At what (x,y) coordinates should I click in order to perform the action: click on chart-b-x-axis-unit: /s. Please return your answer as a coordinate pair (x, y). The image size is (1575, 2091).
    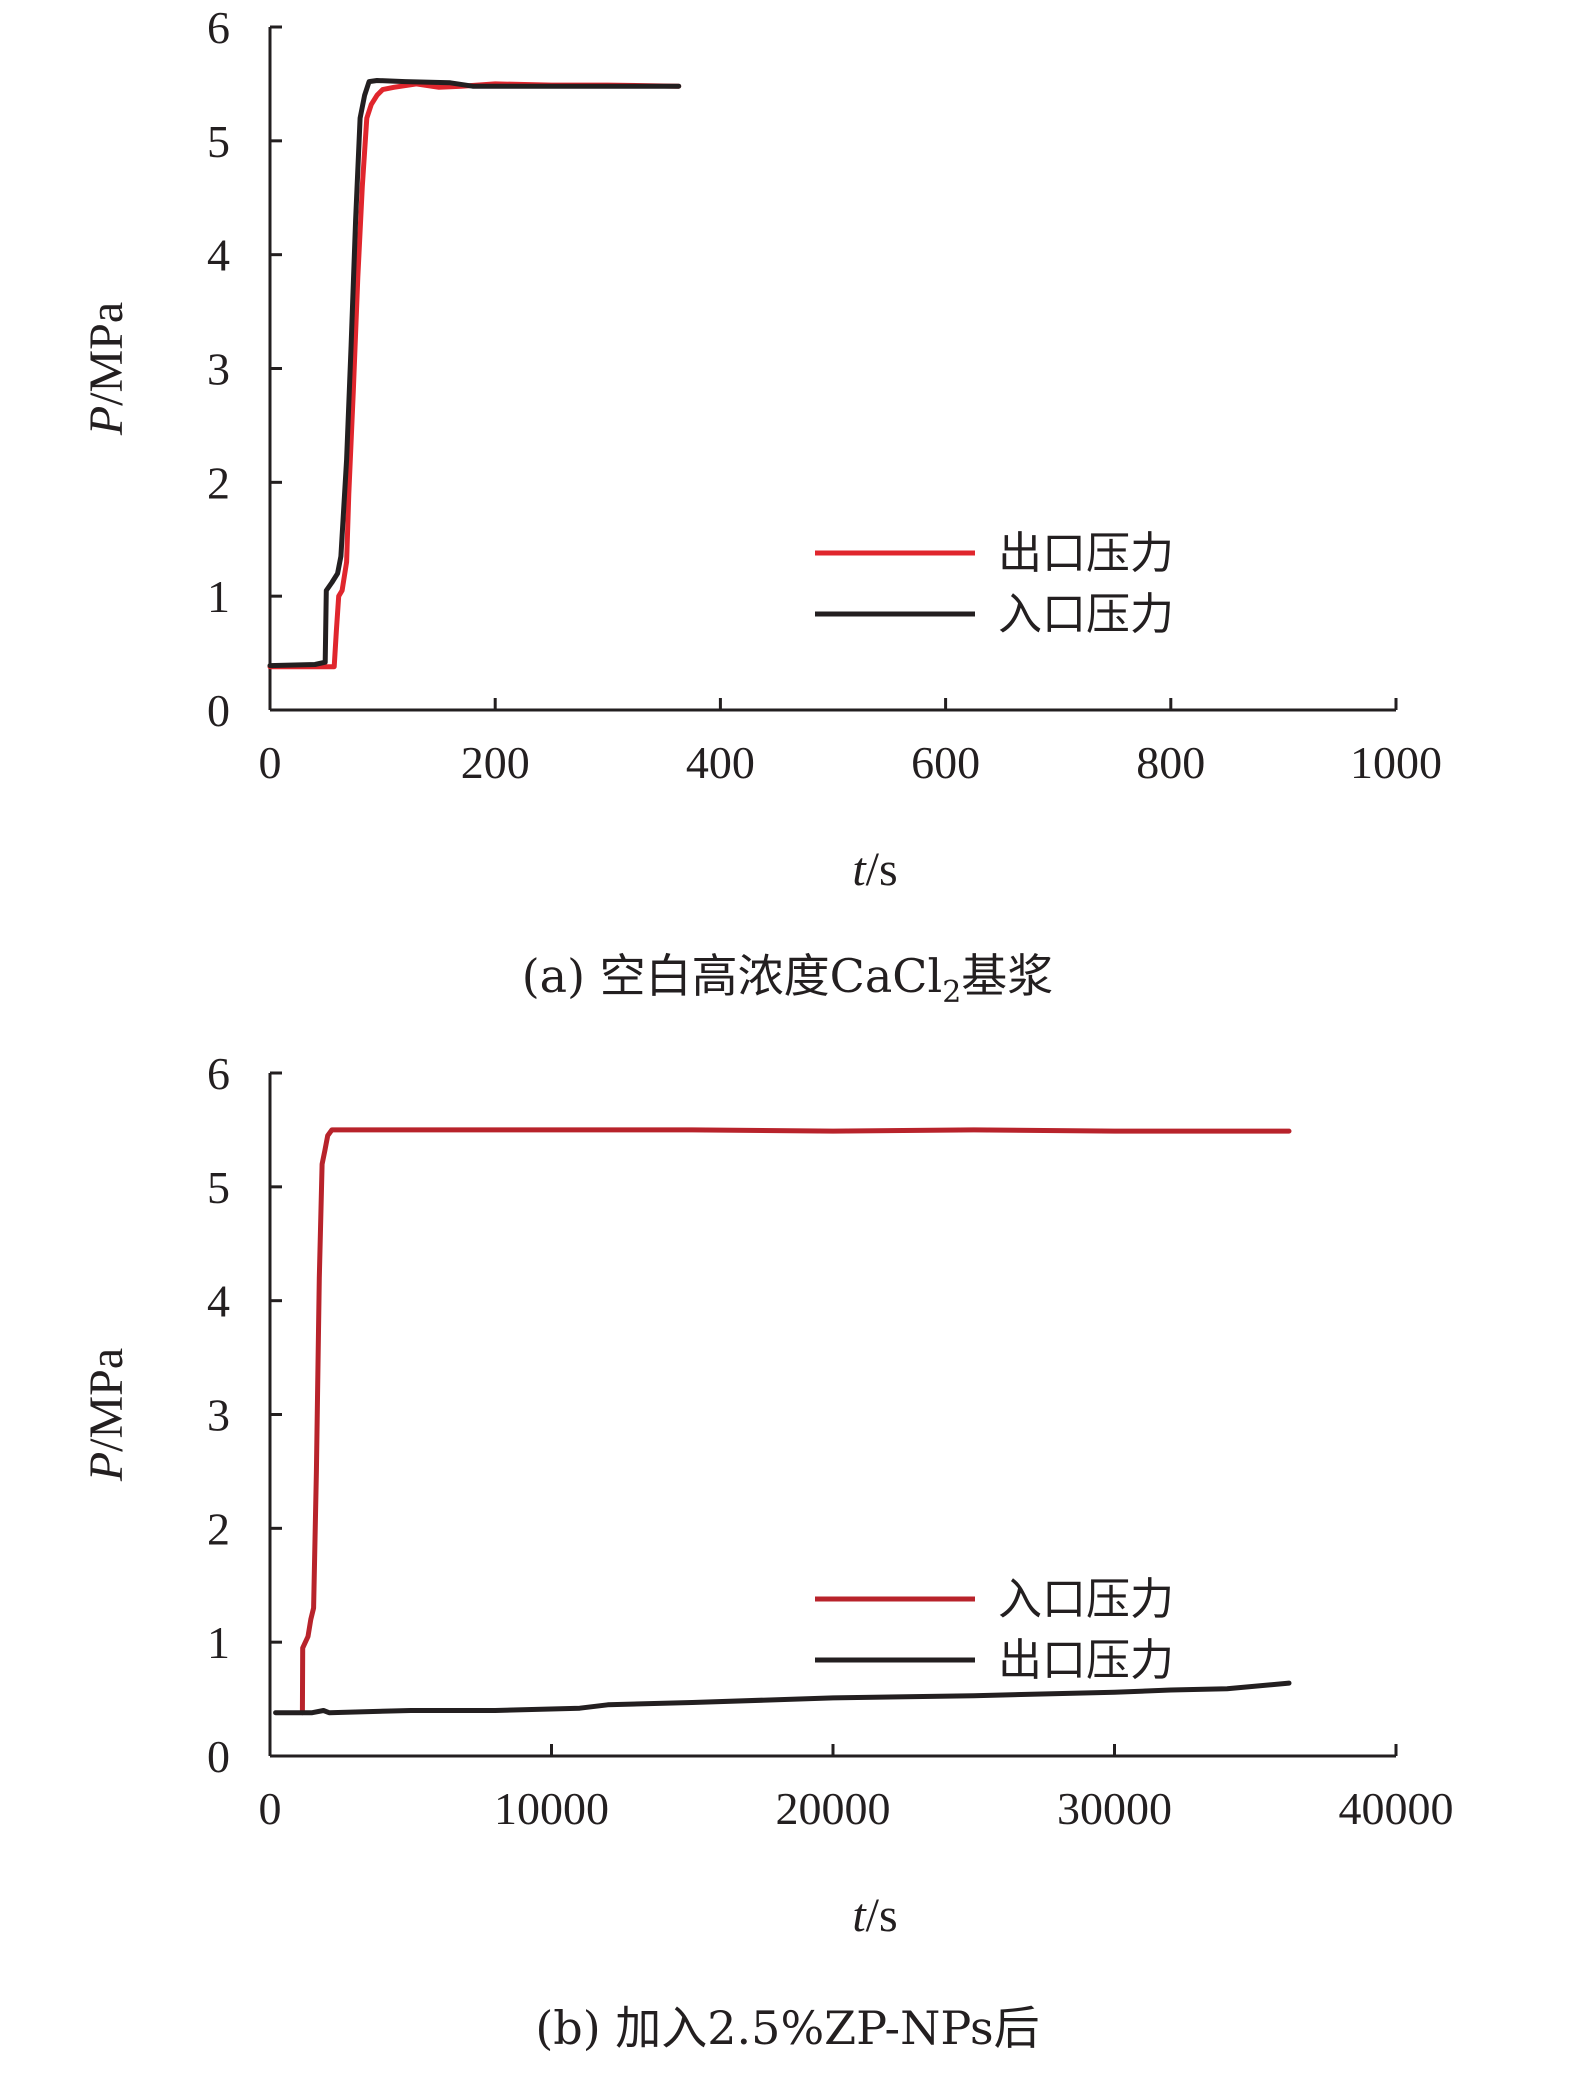
    Looking at the image, I should click on (882, 1915).